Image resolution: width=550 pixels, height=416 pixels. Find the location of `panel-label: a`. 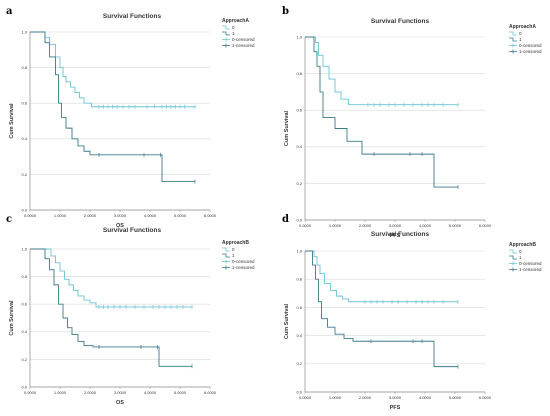

panel-label: a is located at coordinates (9, 11).